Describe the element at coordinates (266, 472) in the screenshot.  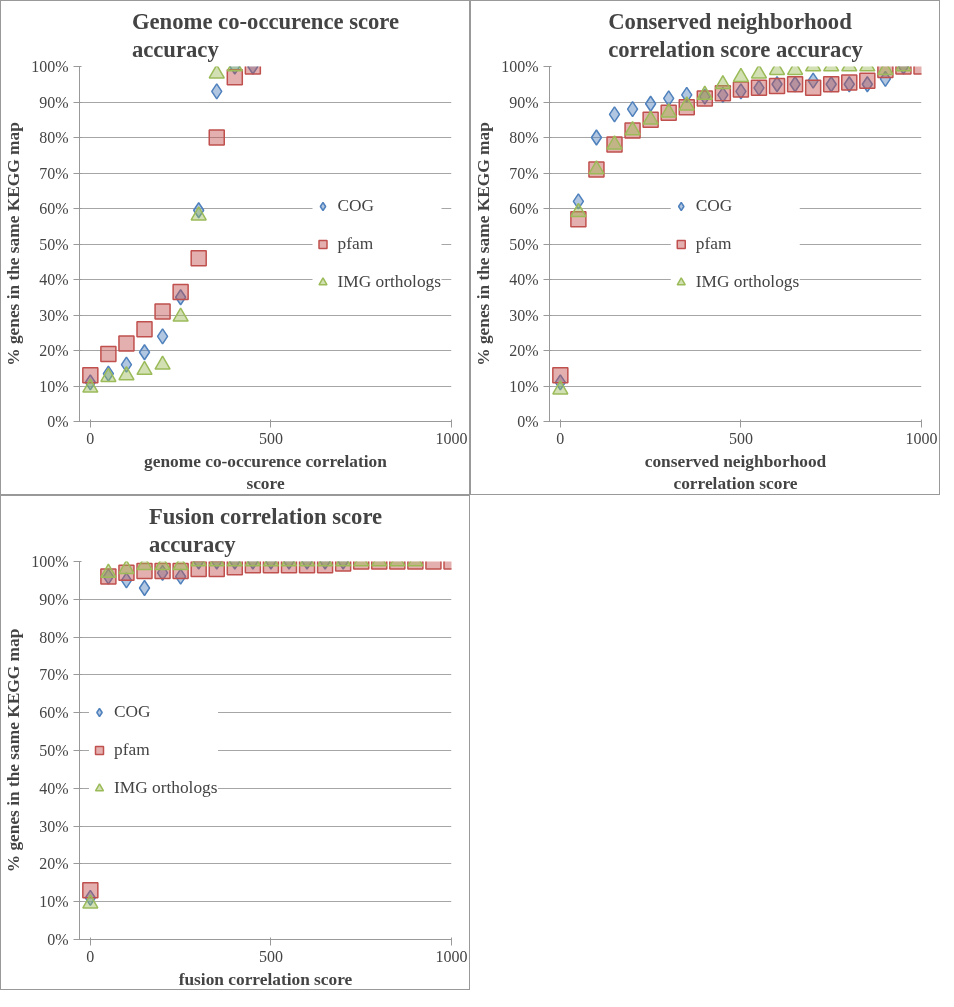
I see `x-axis-title: genome co-occurence correlation score` at that location.